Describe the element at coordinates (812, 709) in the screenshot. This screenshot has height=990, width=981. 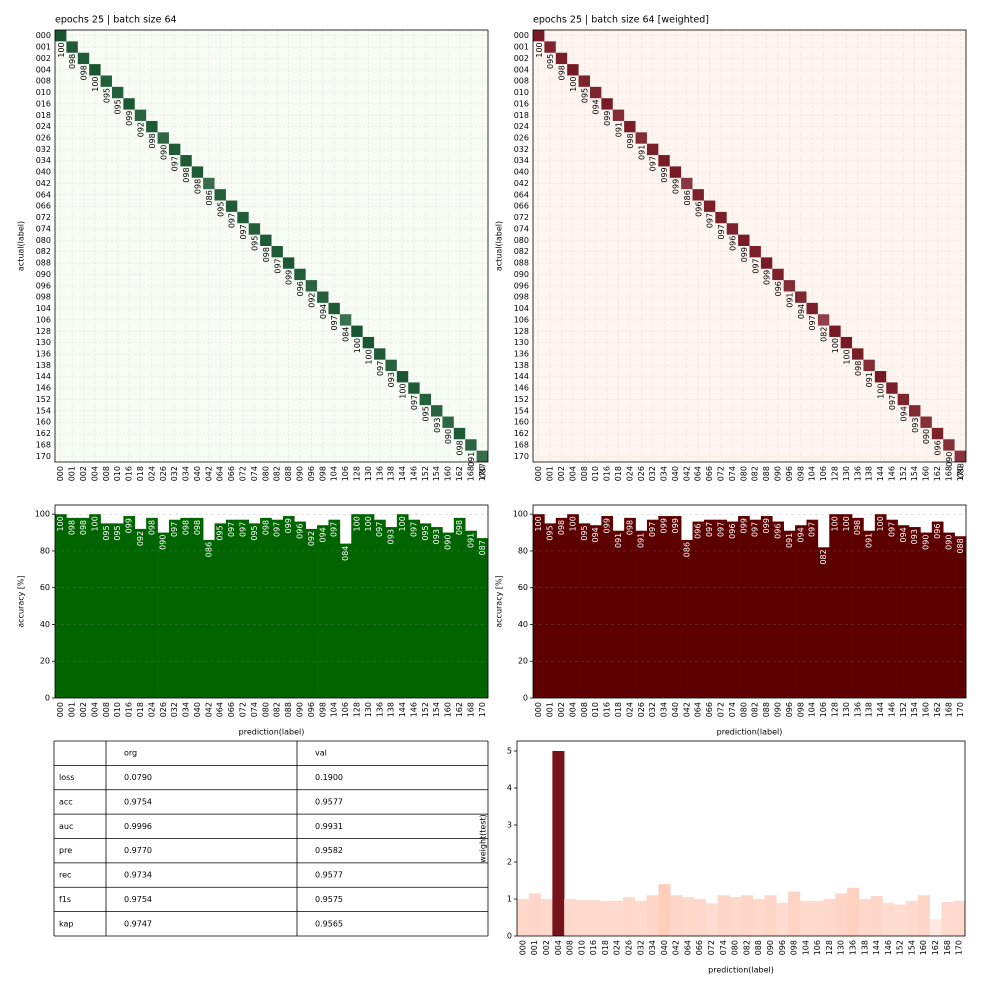
I see `x-tick-label: 104` at that location.